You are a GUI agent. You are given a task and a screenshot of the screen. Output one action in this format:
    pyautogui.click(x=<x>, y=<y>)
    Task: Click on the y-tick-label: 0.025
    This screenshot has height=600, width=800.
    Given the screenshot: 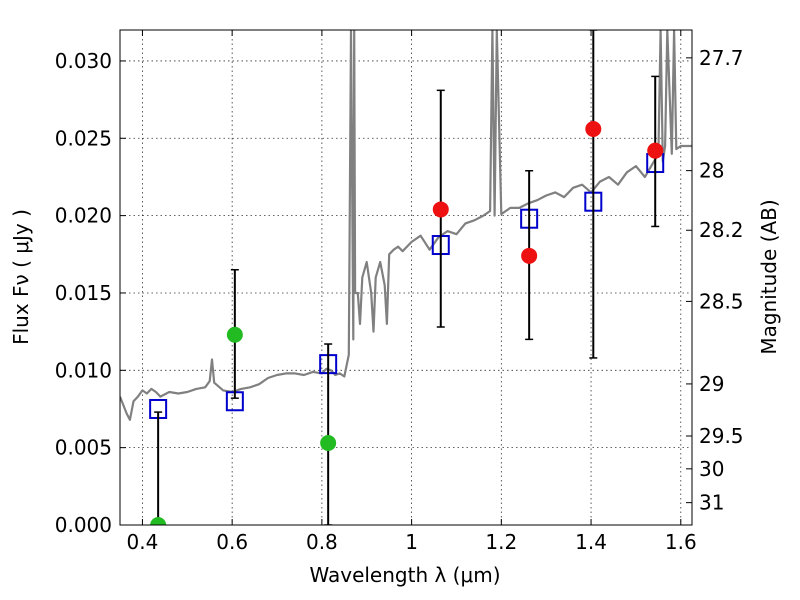 What is the action you would take?
    pyautogui.click(x=83, y=138)
    